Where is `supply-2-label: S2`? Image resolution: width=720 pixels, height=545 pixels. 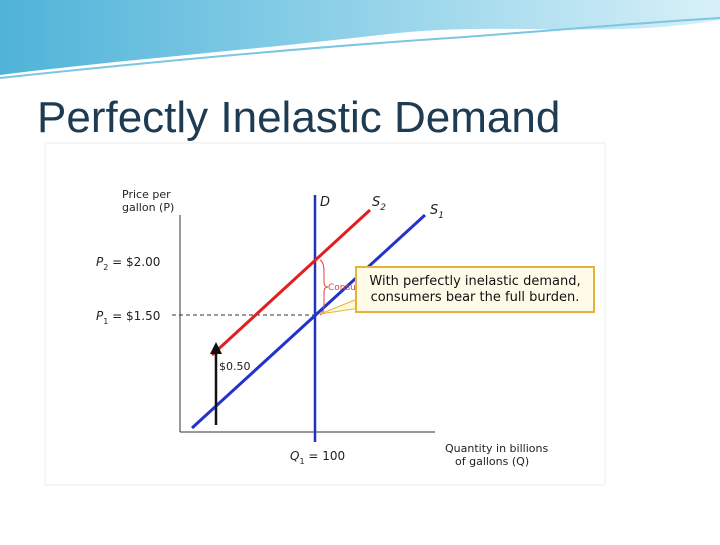 supply-2-label: S2 is located at coordinates (379, 204).